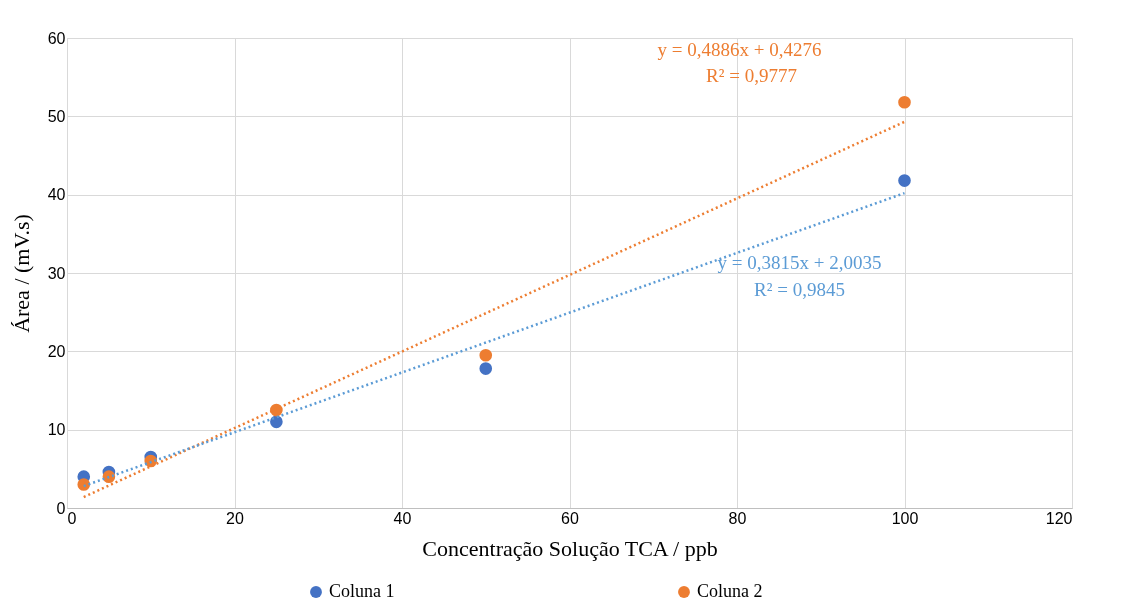 The height and width of the screenshot is (611, 1130). Describe the element at coordinates (799, 263) in the screenshot. I see `annotation: y = 0,3815x + 2,0035` at that location.